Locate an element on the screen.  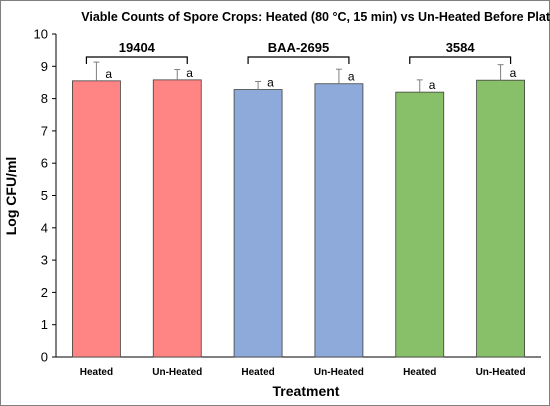
group-label: BAA-2695 is located at coordinates (298, 47).